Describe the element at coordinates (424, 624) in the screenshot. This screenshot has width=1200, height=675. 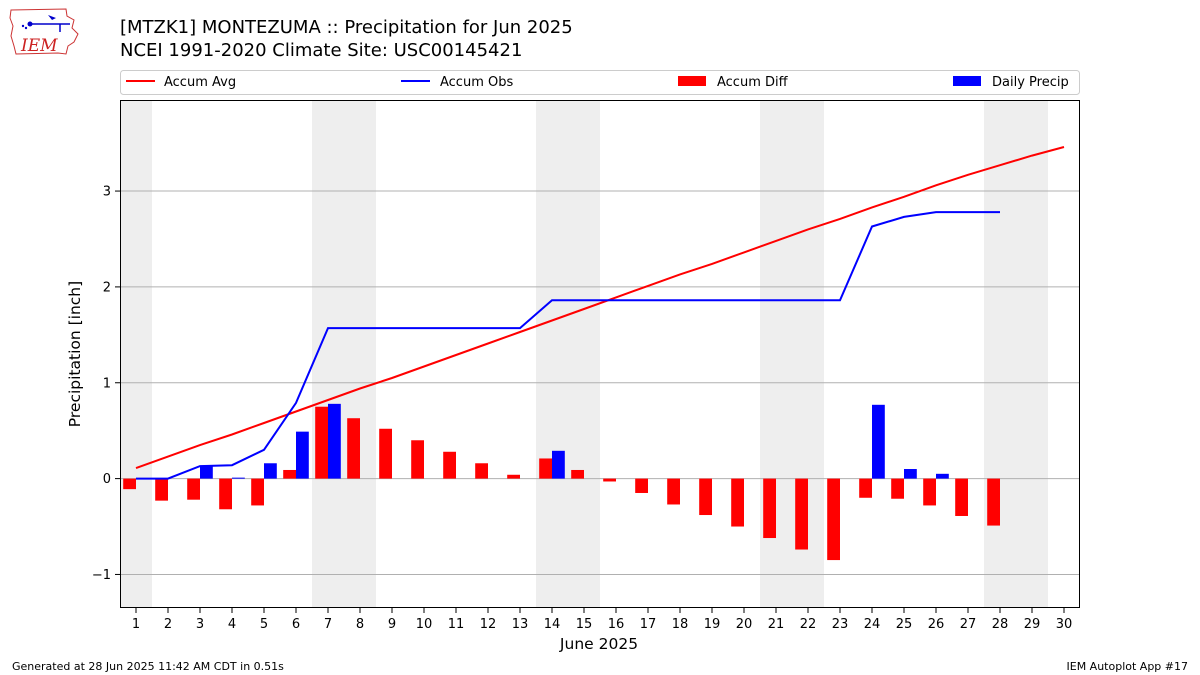
I see `x-tick-label: 10` at that location.